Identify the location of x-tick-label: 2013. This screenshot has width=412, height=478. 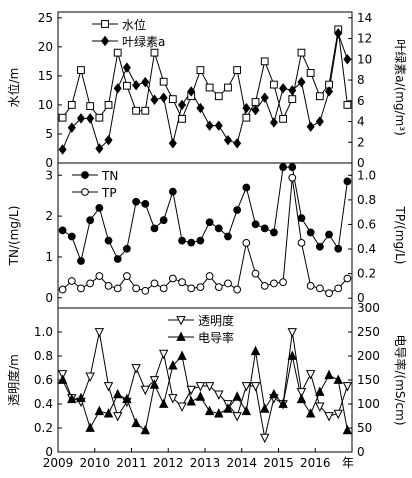
(205, 463).